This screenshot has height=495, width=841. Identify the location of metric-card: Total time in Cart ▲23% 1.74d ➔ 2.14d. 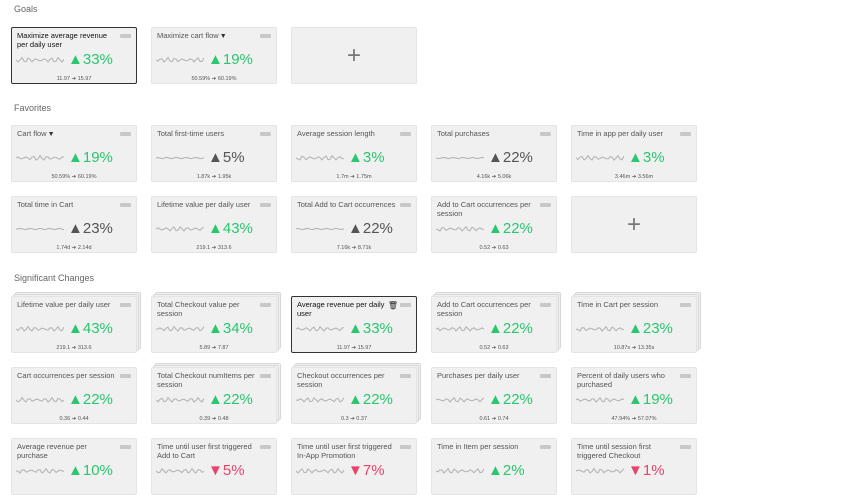
(74, 224).